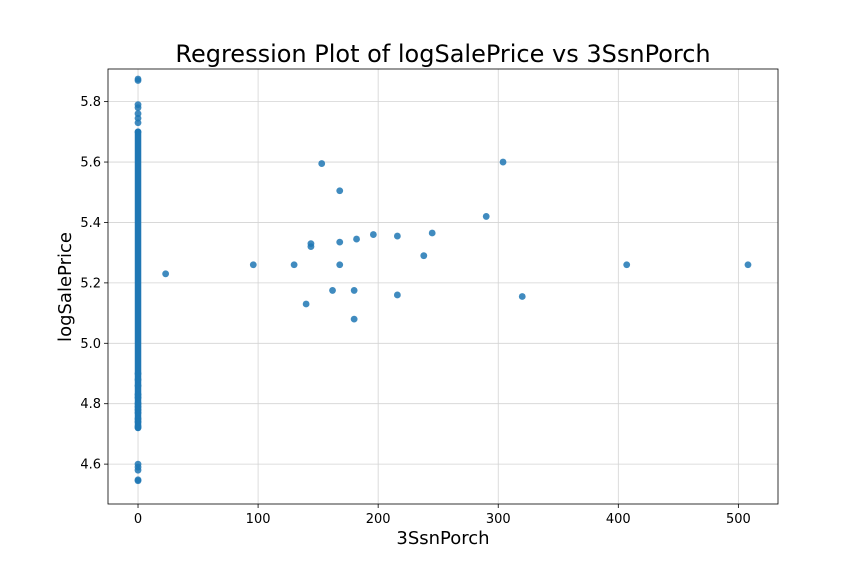  I want to click on y-tick-label: 4.6, so click(90, 465).